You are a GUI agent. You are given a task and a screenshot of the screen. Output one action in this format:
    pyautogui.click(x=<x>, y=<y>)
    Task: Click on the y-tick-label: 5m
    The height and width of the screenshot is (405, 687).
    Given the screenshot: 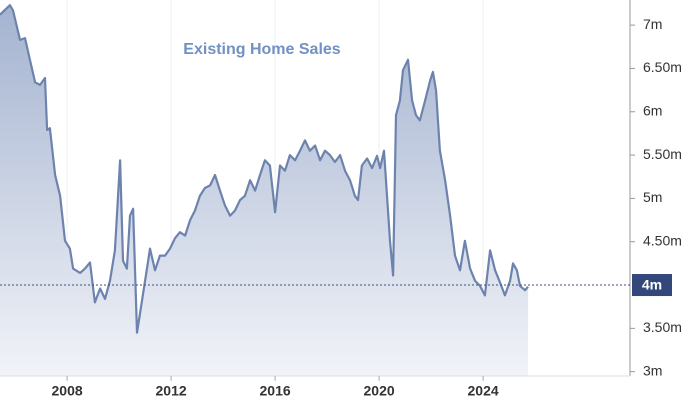 What is the action you would take?
    pyautogui.click(x=652, y=197)
    